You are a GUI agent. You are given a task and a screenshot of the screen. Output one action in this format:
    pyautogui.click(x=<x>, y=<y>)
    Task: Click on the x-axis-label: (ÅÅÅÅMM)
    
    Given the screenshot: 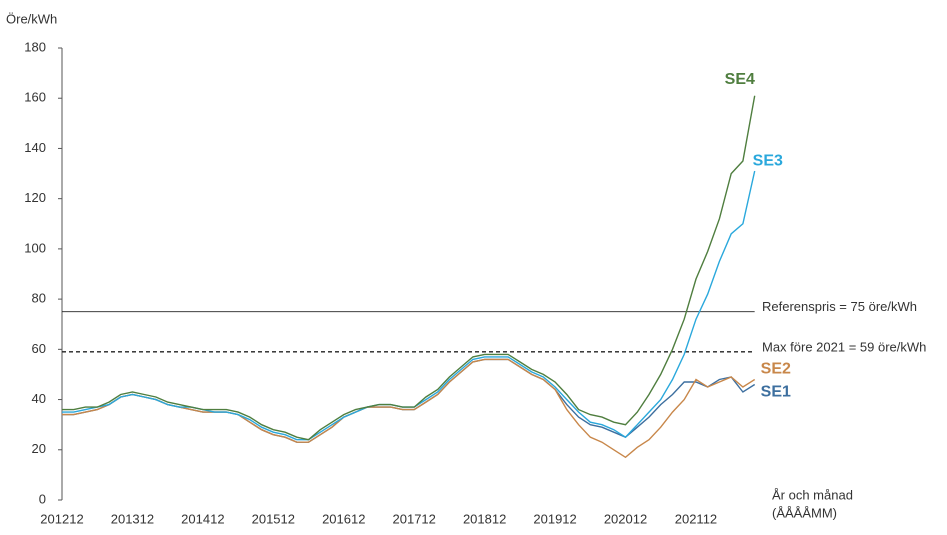 What is the action you would take?
    pyautogui.click(x=804, y=512)
    